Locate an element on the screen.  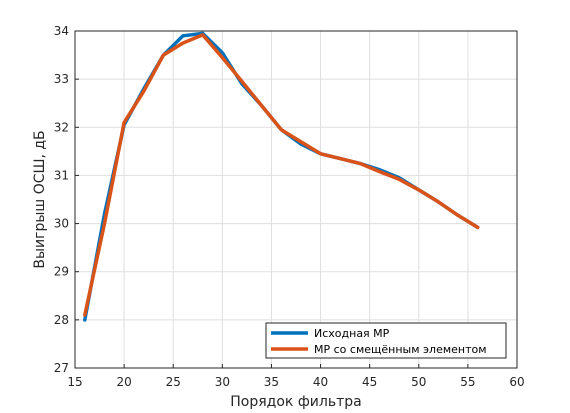
y-tick-label: 33 is located at coordinates (61, 79).